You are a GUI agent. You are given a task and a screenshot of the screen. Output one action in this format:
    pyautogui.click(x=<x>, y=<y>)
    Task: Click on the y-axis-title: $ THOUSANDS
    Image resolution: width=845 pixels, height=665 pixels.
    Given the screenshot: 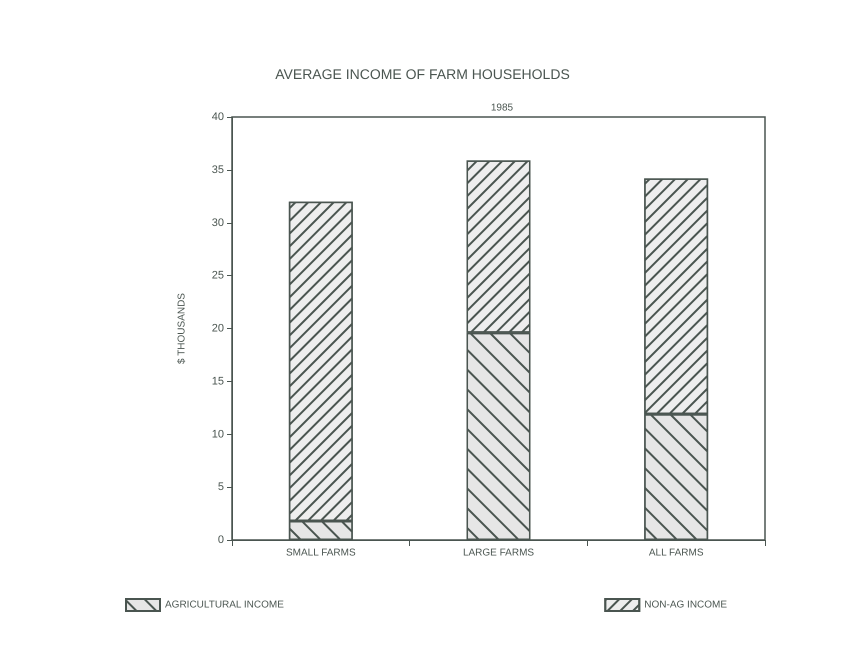 What is the action you would take?
    pyautogui.click(x=182, y=328)
    